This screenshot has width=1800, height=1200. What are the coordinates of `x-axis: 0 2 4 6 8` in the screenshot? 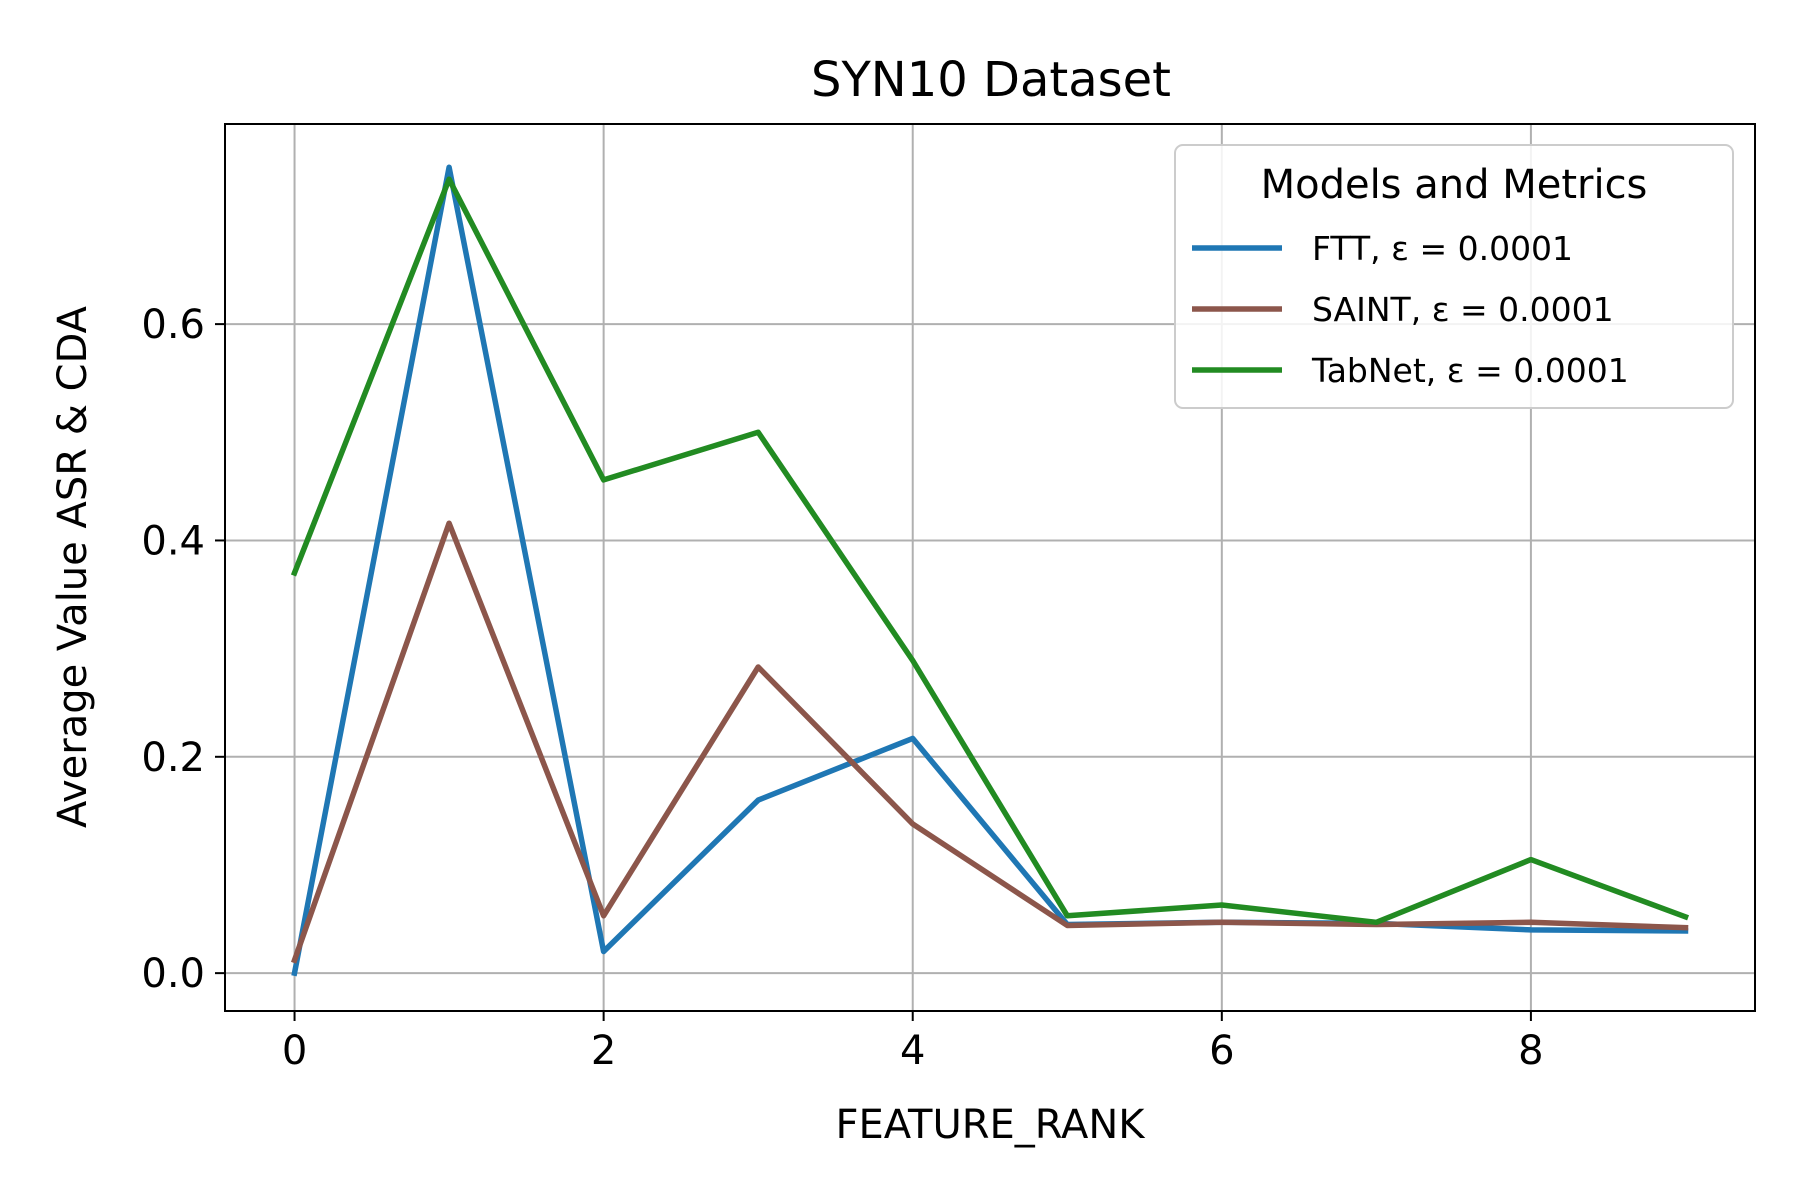 It's located at (913, 1042).